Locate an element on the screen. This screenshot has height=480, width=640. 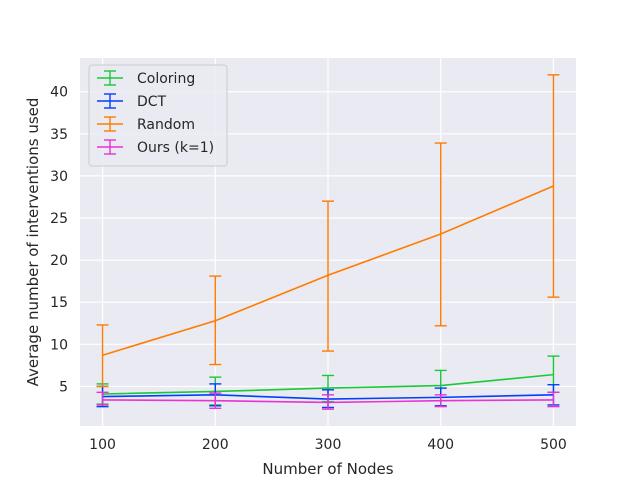
y-tick-label: 35 is located at coordinates (59, 135).